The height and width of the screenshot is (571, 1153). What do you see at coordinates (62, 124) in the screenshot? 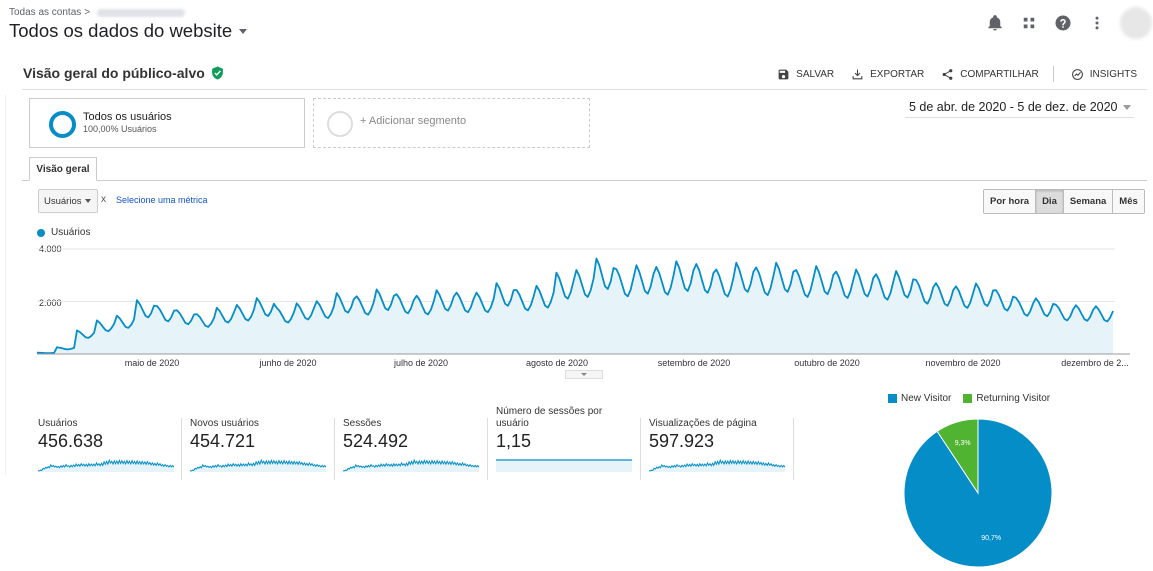
I see `segment-ring-icon` at bounding box center [62, 124].